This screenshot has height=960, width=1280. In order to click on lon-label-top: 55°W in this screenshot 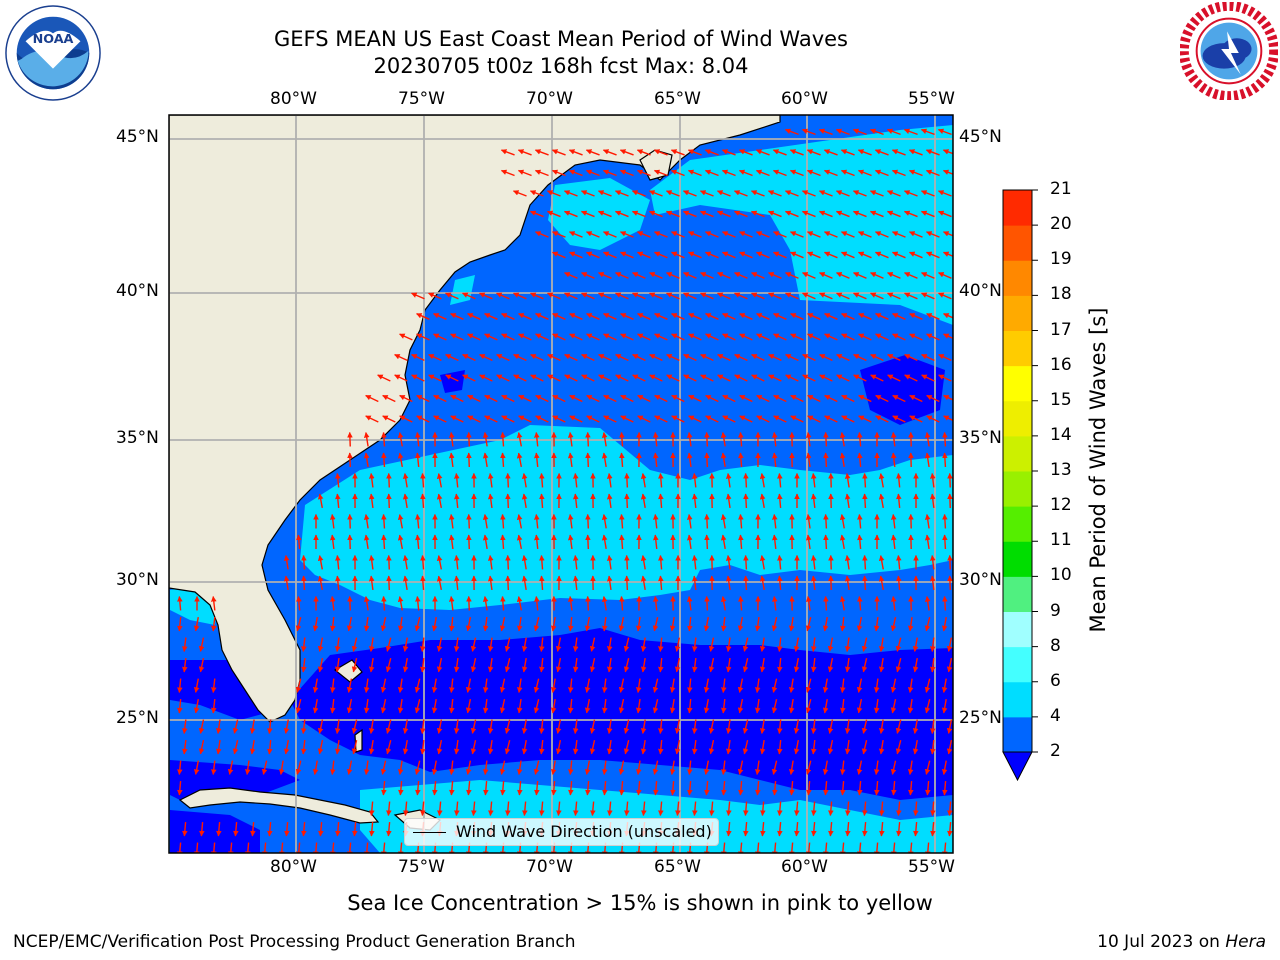, I will do `click(931, 99)`.